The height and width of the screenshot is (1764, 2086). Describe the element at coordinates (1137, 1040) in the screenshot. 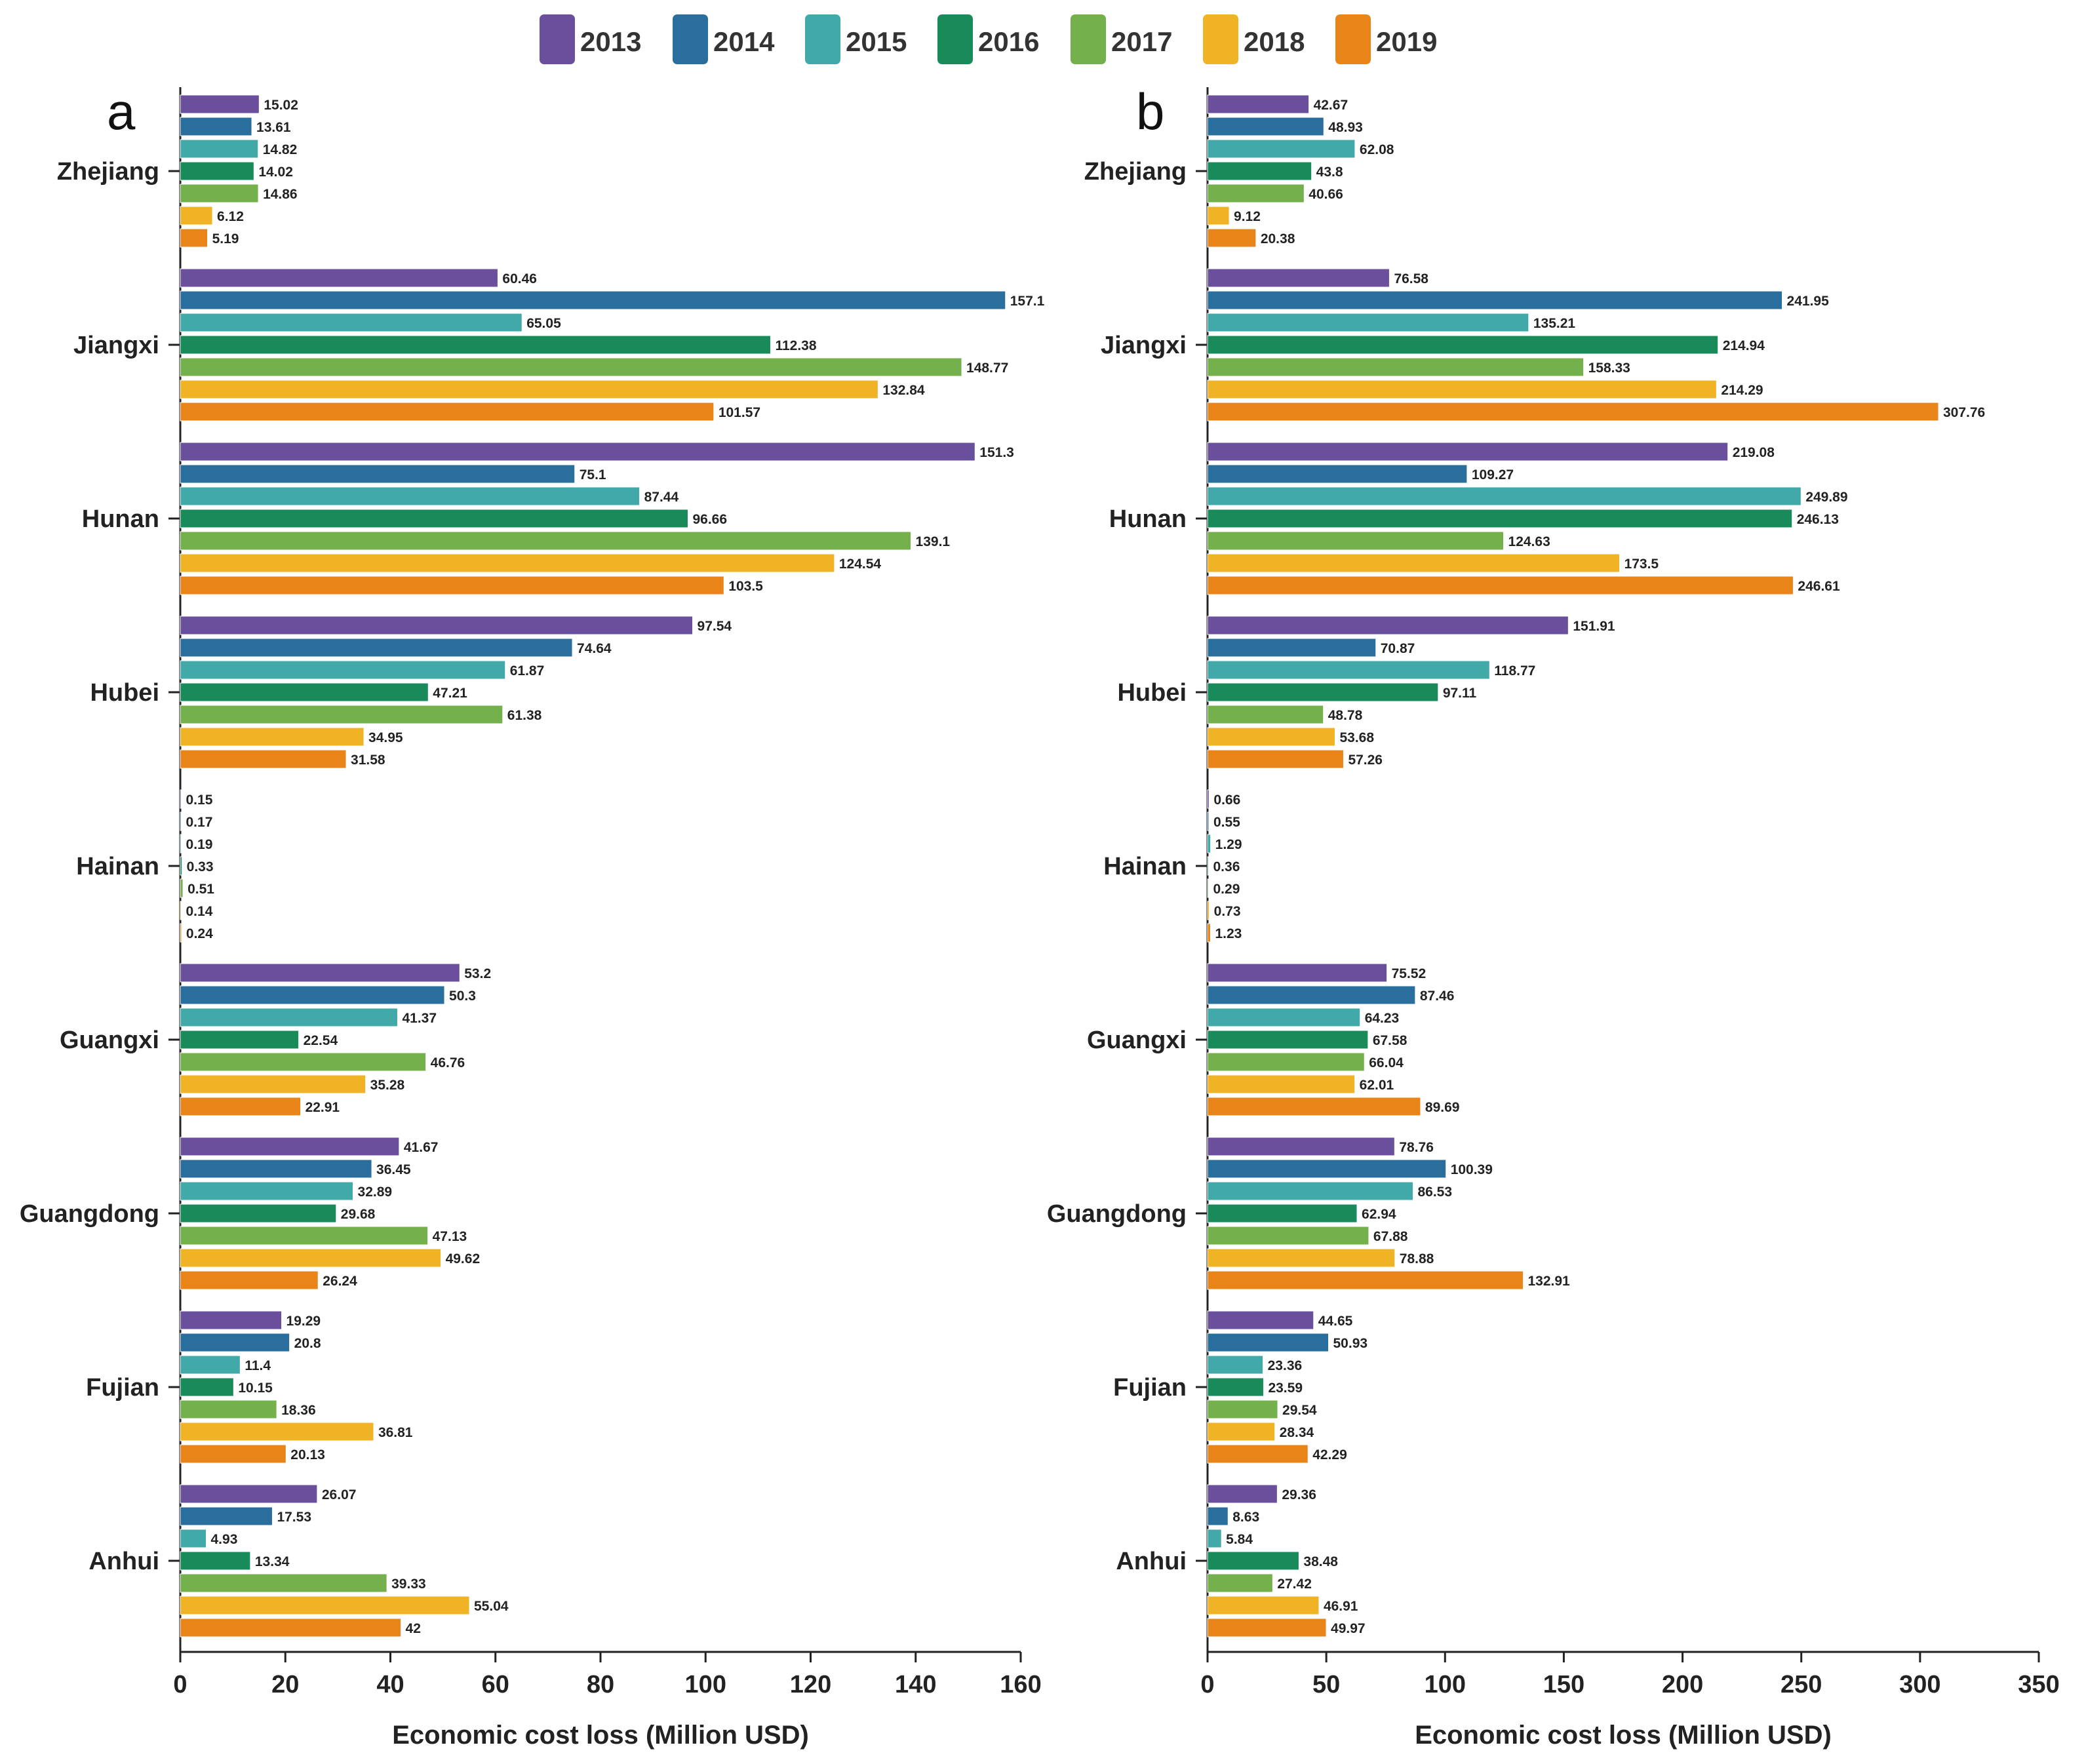

I see `category-label: Guangxi` at that location.